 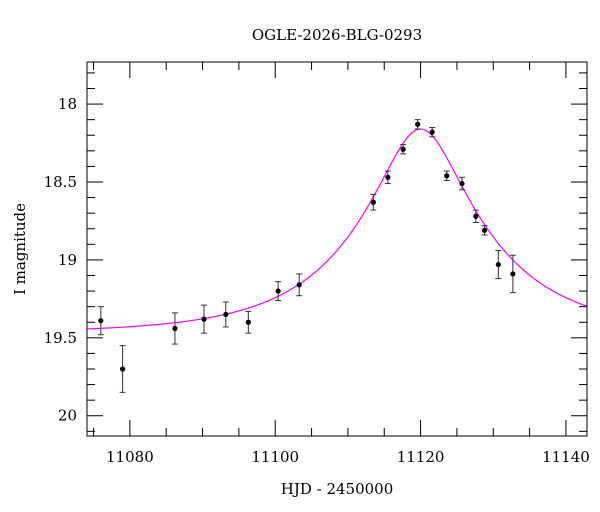 I want to click on x-tick-label: 11100, so click(x=275, y=457).